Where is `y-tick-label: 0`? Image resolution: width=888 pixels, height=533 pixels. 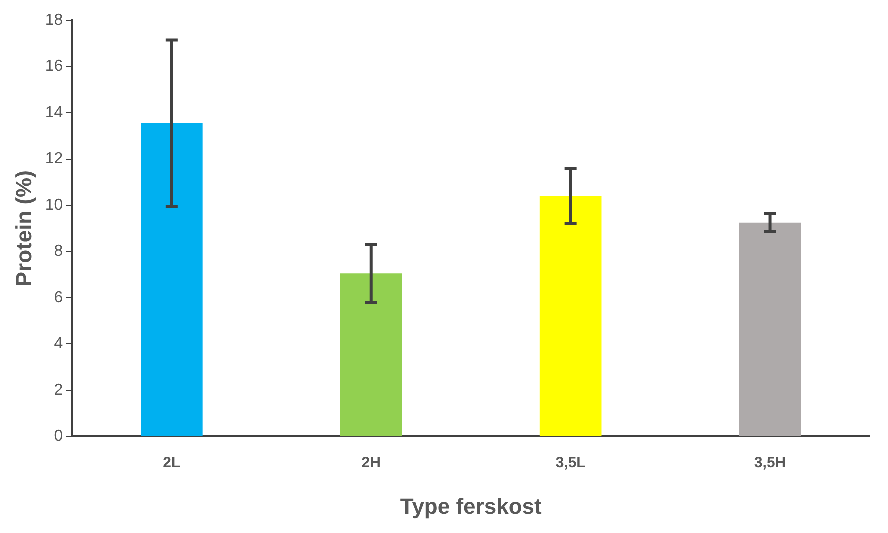 y-tick-label: 0 is located at coordinates (59, 437).